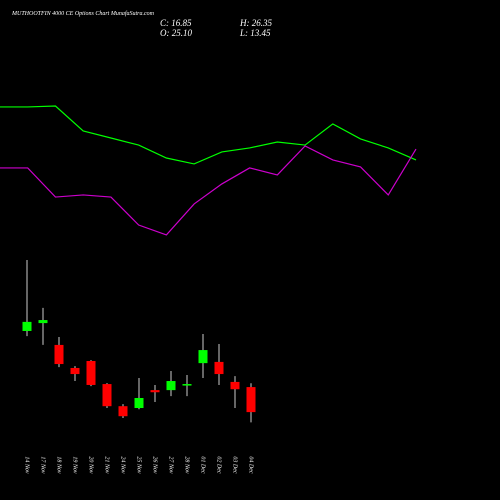  Describe the element at coordinates (187, 465) in the screenshot. I see `x-tick-label: 28 Nov` at that location.